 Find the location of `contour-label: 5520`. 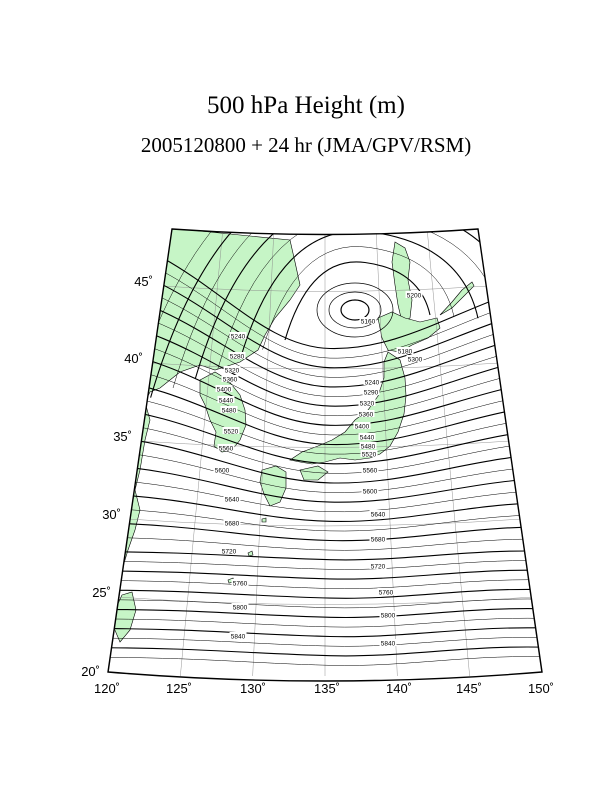

contour-label: 5520 is located at coordinates (369, 455).